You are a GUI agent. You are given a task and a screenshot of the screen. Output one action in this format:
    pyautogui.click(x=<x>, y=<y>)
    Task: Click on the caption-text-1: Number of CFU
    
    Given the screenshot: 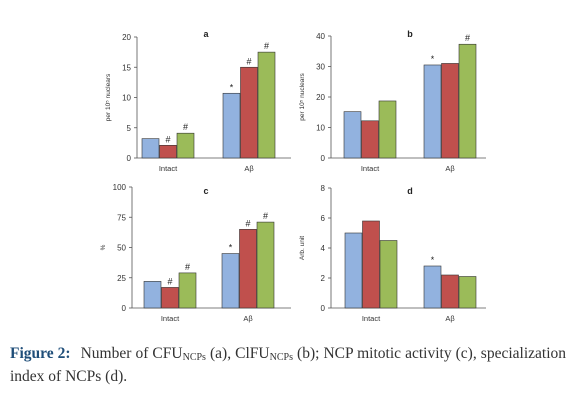 What is the action you would take?
    pyautogui.click(x=131, y=353)
    